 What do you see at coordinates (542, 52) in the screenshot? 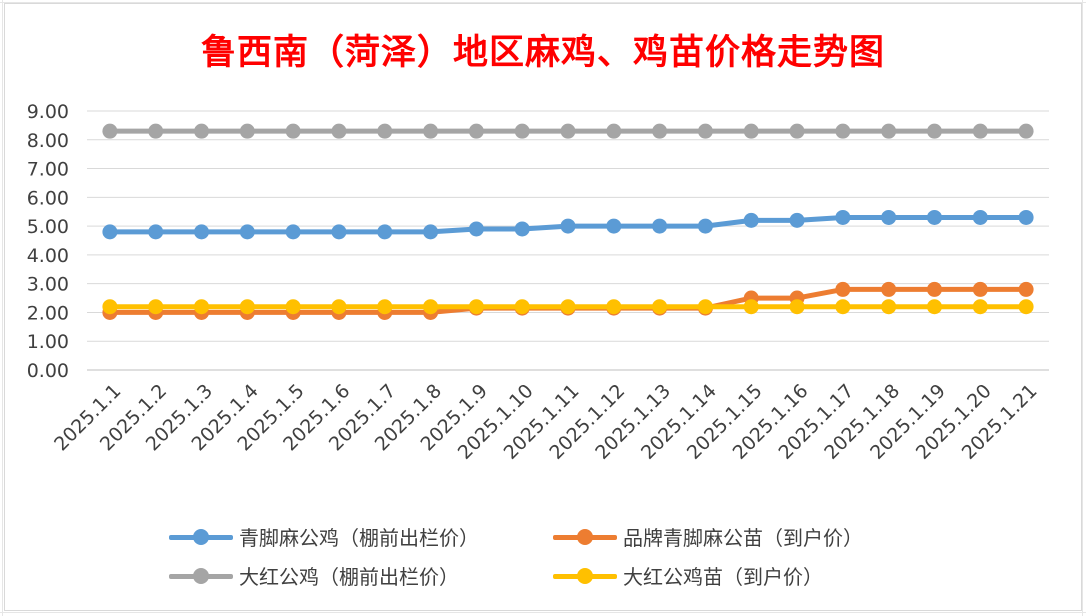
I see `chart-title: 鲁西南（菏泽）地区麻鸡、鸡苗价格走势图` at bounding box center [542, 52].